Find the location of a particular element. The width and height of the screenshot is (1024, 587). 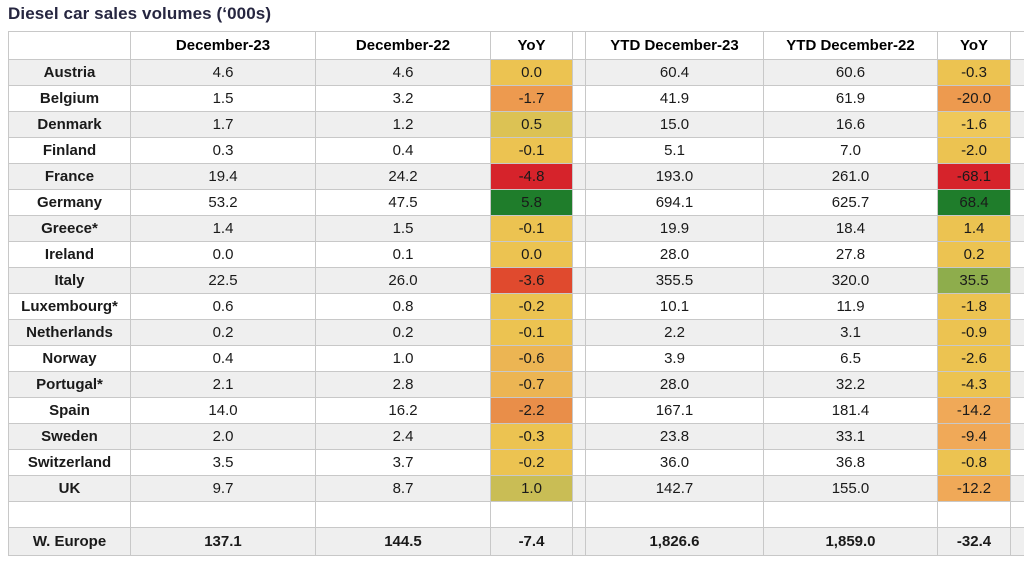

table-row-blank is located at coordinates (516, 514).